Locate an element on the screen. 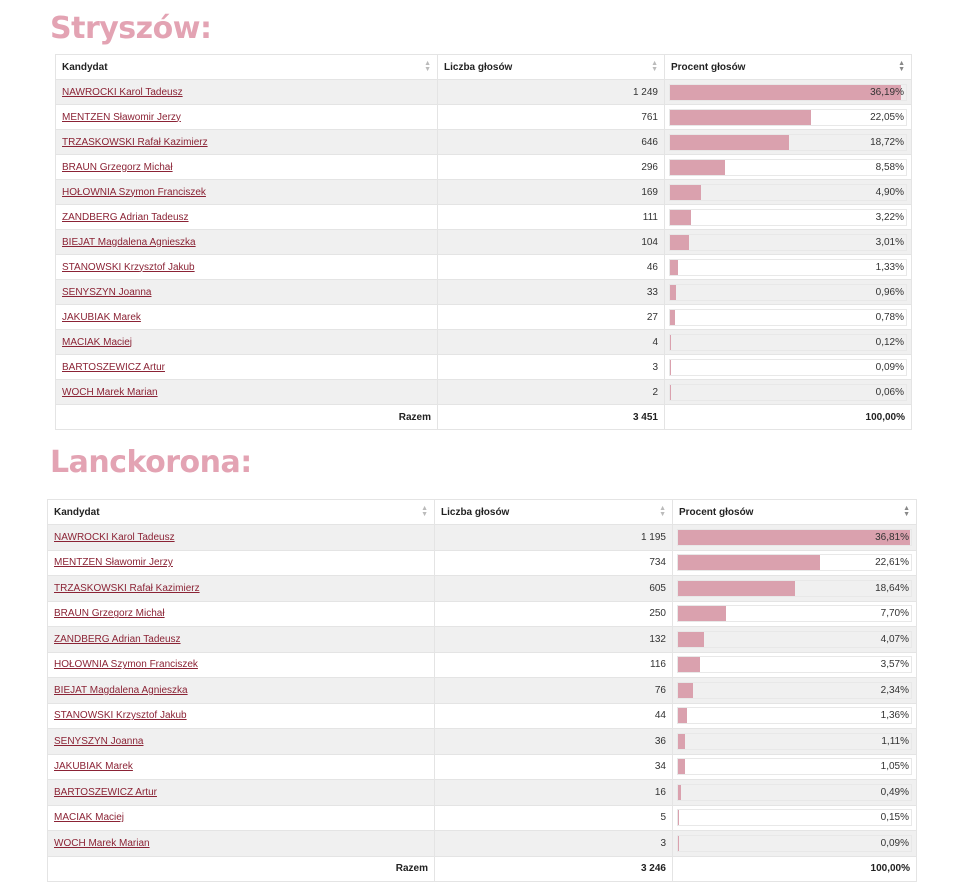 Image resolution: width=966 pixels, height=885 pixels. percent-cell: 1,11% is located at coordinates (794, 741).